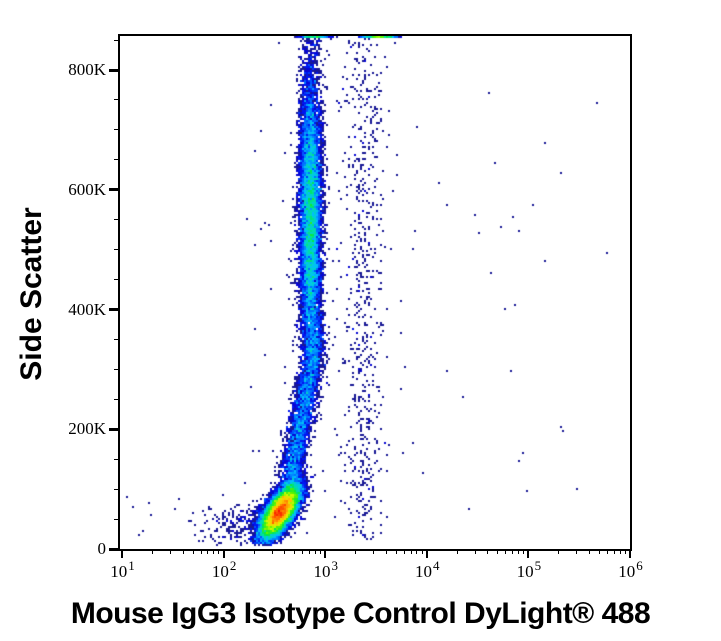 This screenshot has width=721, height=641. I want to click on y-tick-label: 400K, so click(87, 309).